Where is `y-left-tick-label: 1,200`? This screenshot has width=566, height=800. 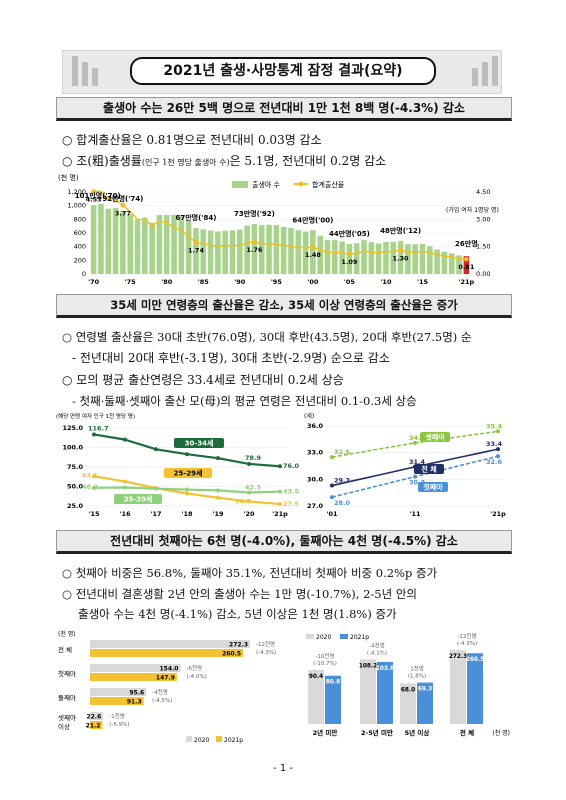
y-left-tick-label: 1,200 is located at coordinates (76, 192).